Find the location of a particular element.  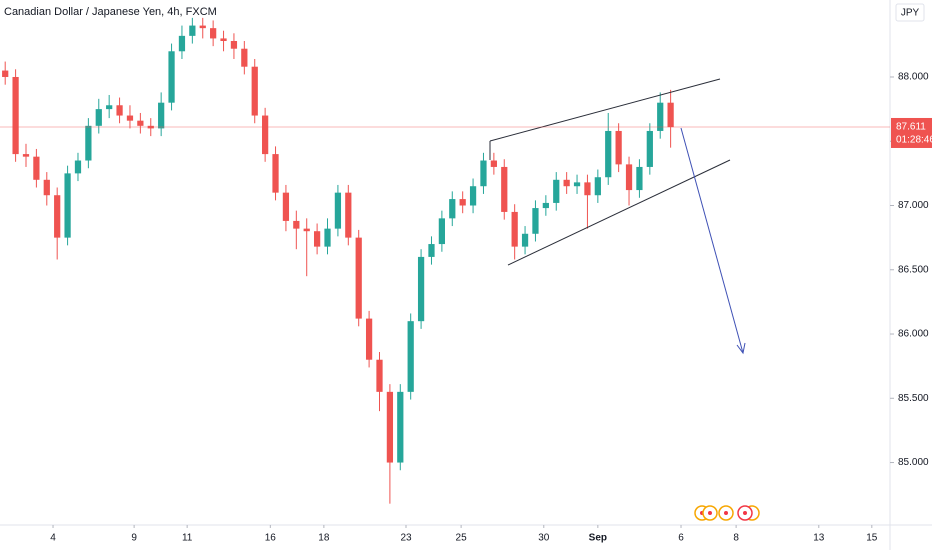

x-tick-label: 30 is located at coordinates (544, 538).